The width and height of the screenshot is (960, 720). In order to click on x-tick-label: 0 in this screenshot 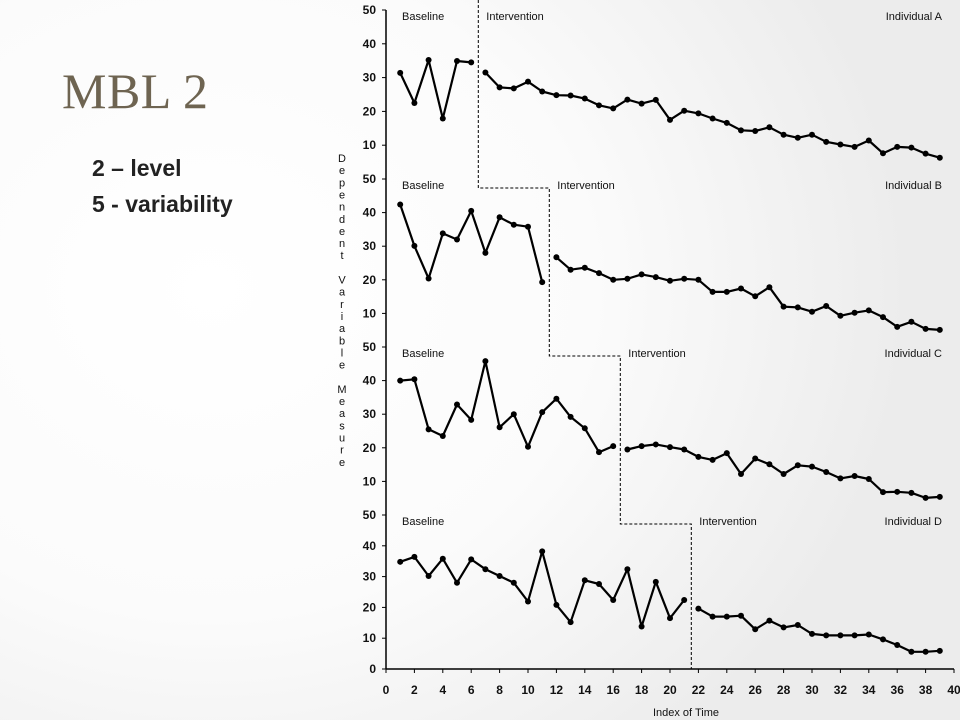, I will do `click(386, 690)`.